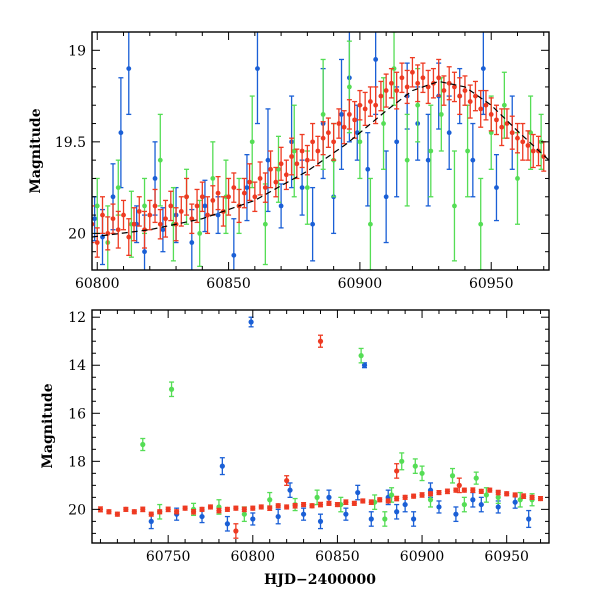 The height and width of the screenshot is (600, 600). What do you see at coordinates (77, 318) in the screenshot?
I see `bottom-y-tick-label: 12` at bounding box center [77, 318].